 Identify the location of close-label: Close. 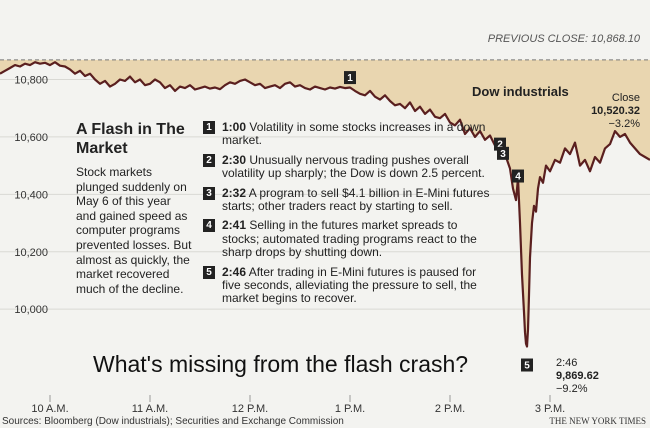
(626, 98).